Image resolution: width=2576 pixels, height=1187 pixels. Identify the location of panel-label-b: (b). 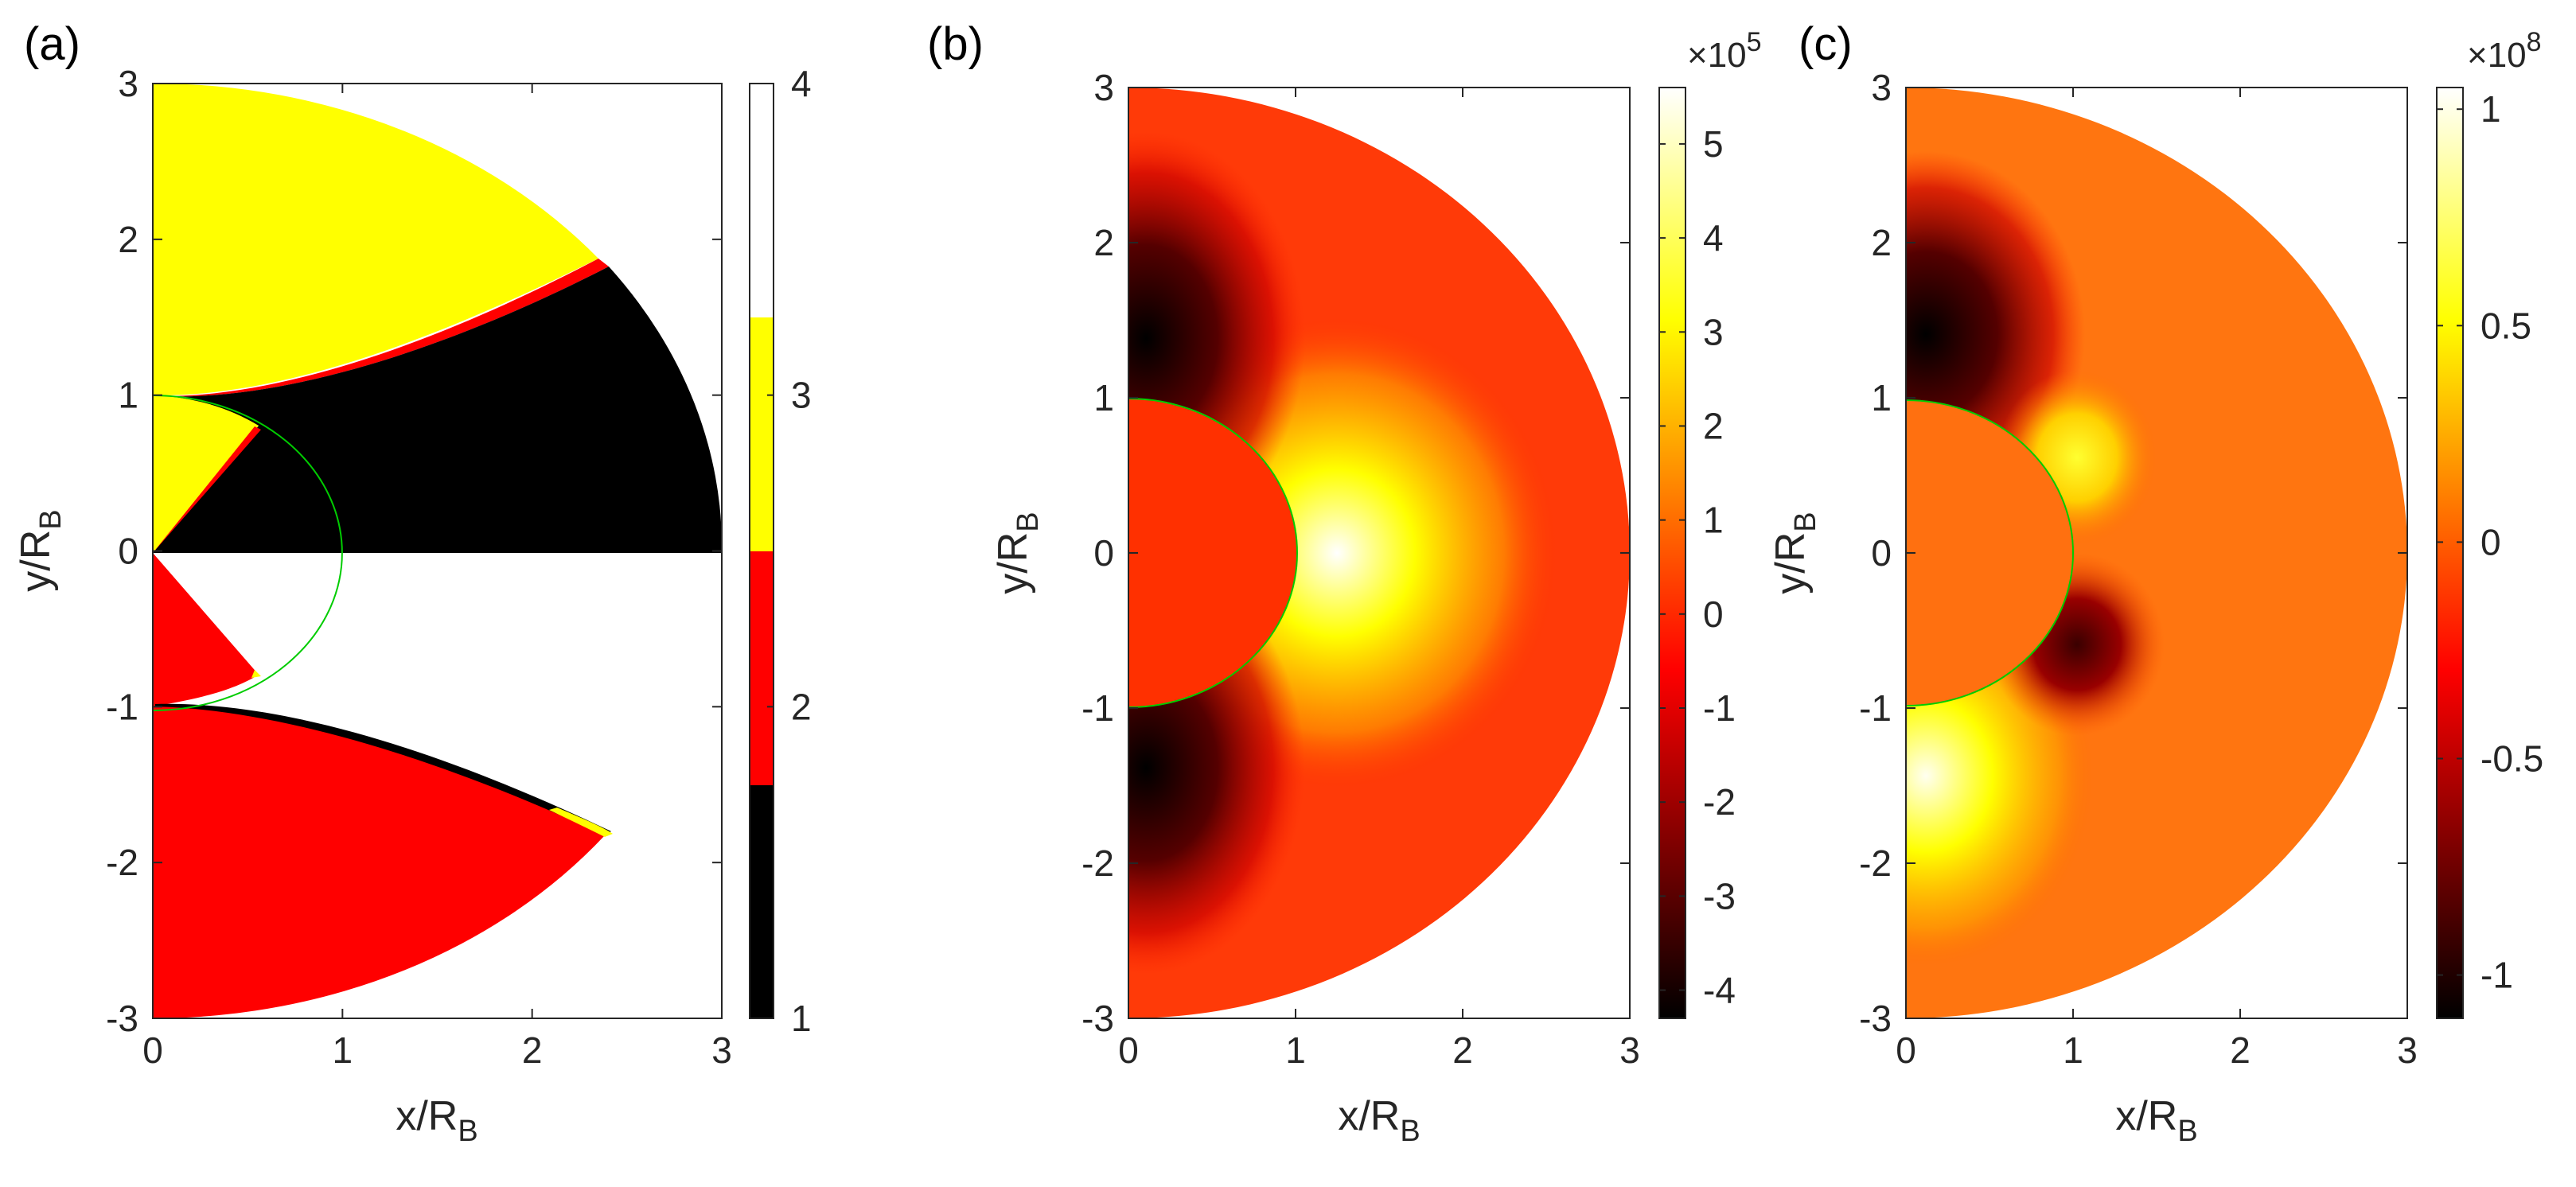
(956, 44).